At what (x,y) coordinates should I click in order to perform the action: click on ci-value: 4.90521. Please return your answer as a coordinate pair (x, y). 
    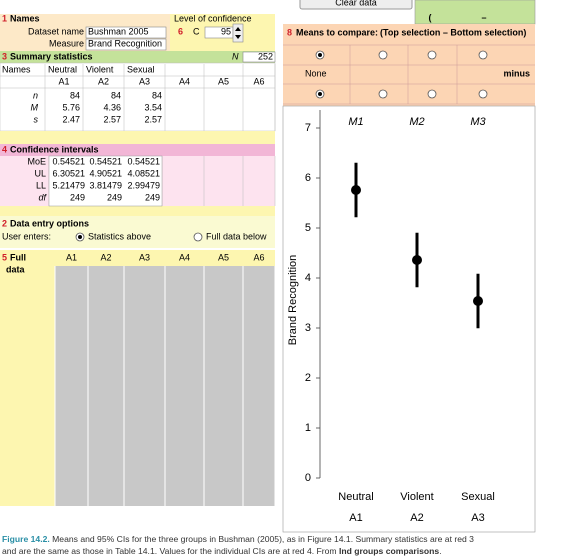
    Looking at the image, I should click on (105, 173).